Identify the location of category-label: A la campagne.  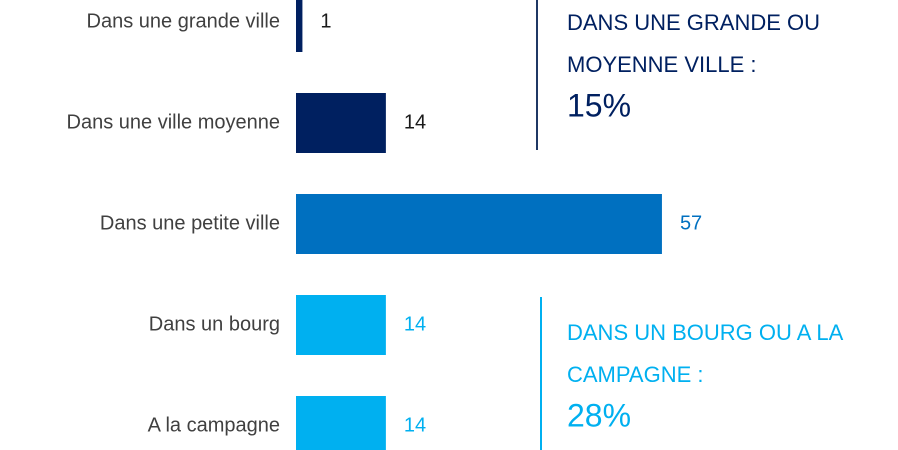
(214, 425).